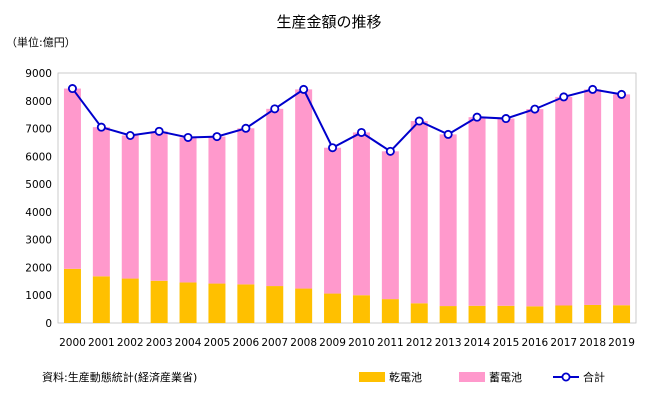 This screenshot has height=412, width=659. What do you see at coordinates (477, 314) in the screenshot?
I see `bar-dry-2014` at bounding box center [477, 314].